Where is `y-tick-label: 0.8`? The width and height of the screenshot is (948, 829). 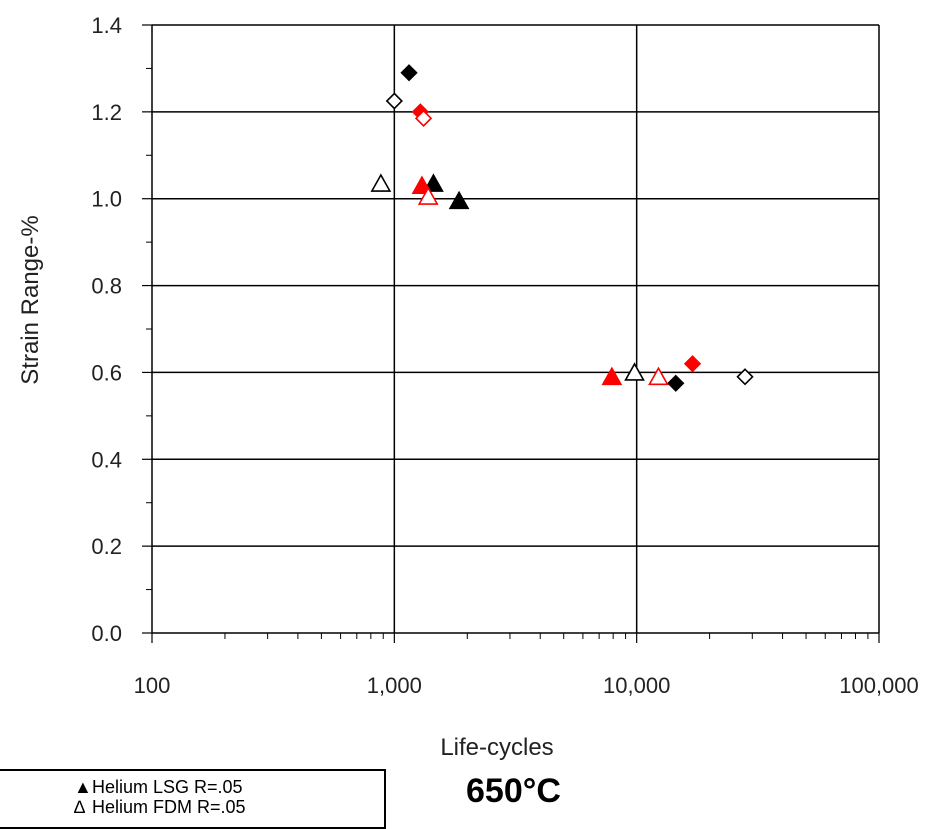 y-tick-label: 0.8 is located at coordinates (106, 286).